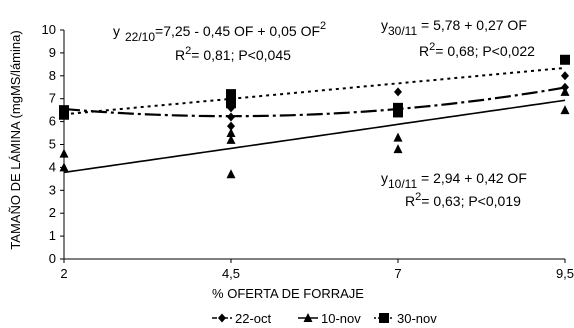  Describe the element at coordinates (52, 75) in the screenshot. I see `y-tick-label: 8` at that location.